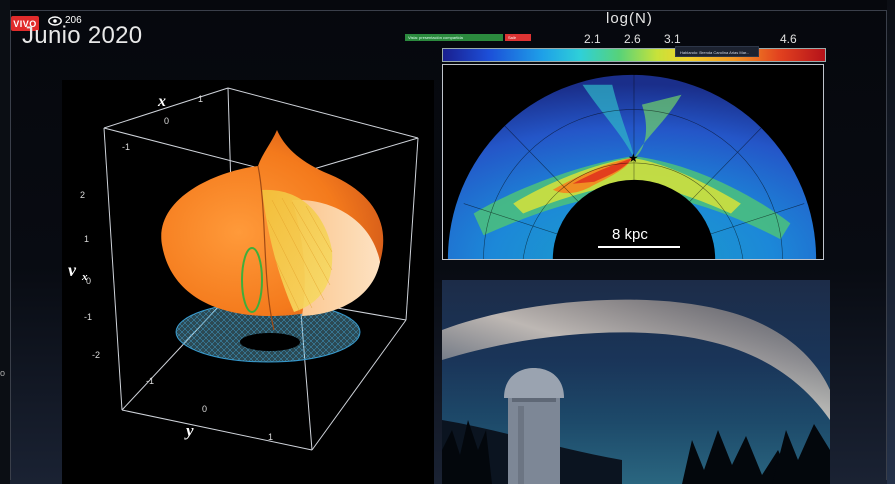  I want to click on colorbar-tick: 3.1, so click(672, 39).